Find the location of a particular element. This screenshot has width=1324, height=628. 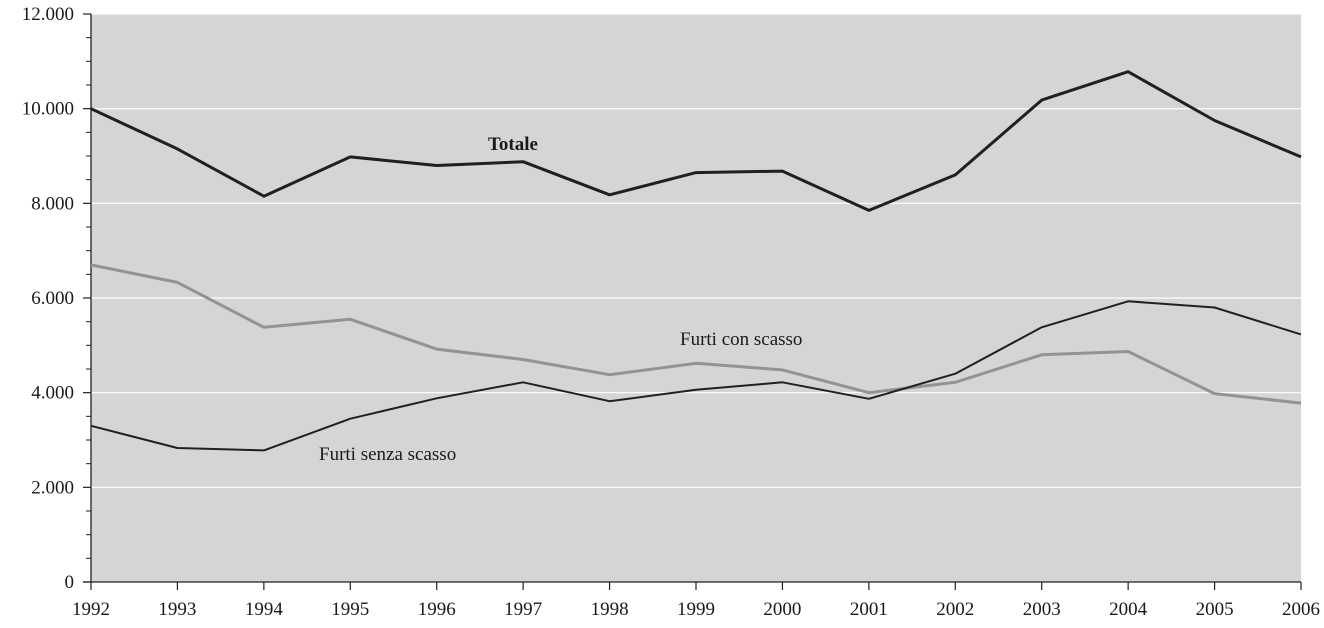

x-tick-label: 2004 is located at coordinates (1128, 609).